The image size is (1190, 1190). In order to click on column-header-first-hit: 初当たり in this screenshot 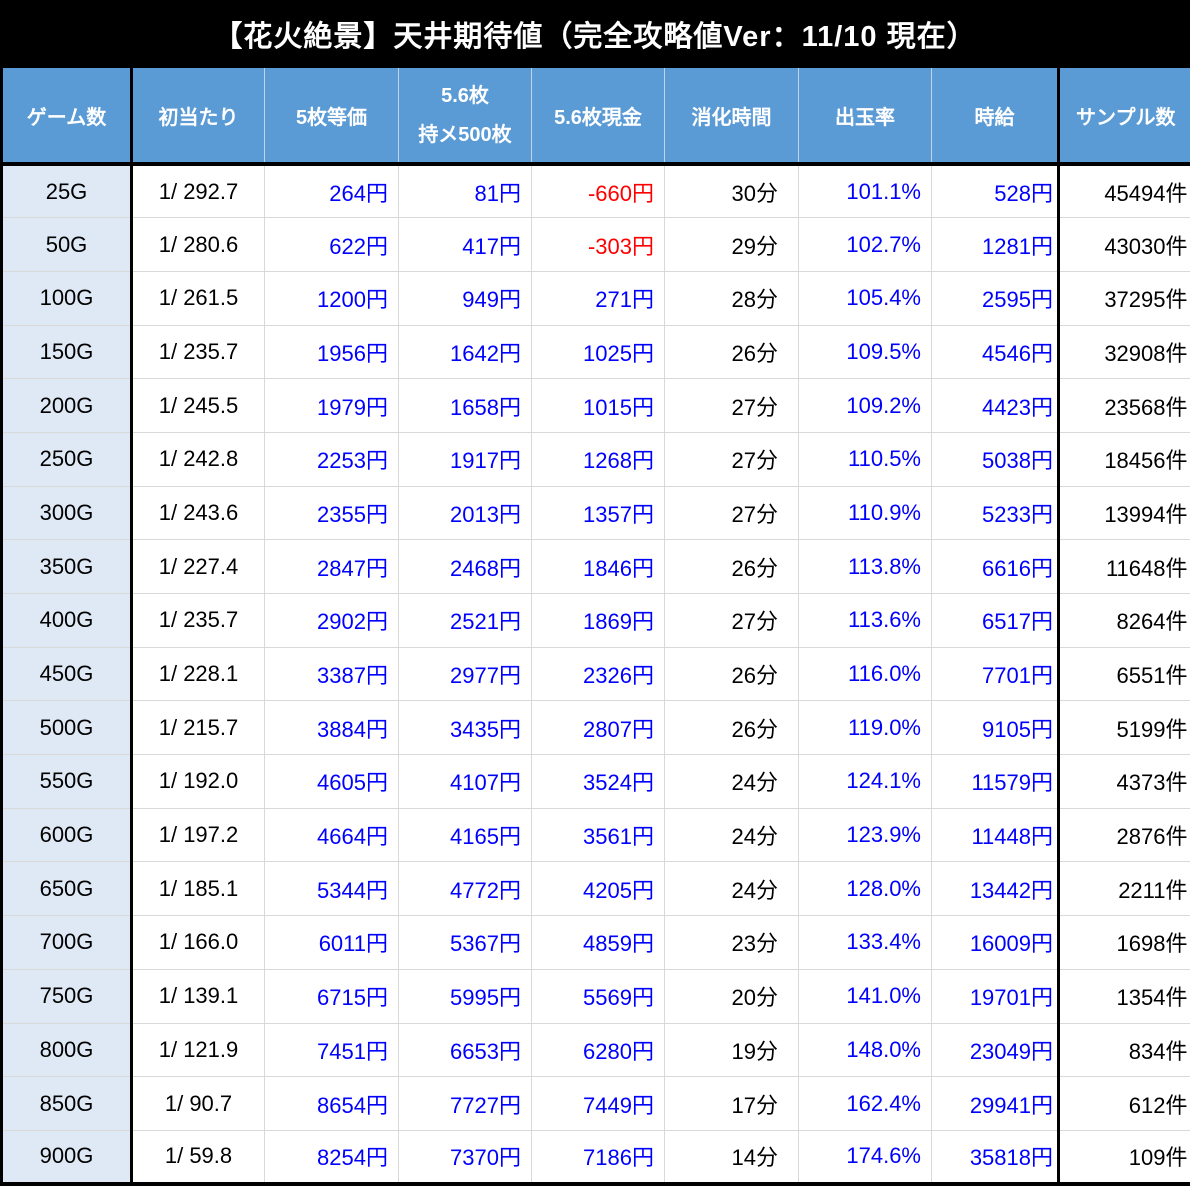, I will do `click(198, 117)`.